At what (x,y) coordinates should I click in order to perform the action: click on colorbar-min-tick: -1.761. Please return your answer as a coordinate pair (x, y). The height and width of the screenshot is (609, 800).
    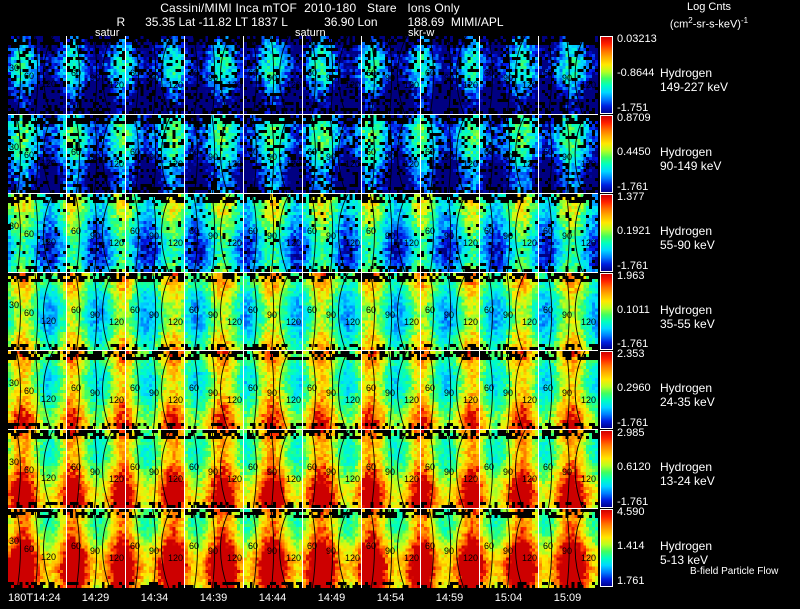
    Looking at the image, I should click on (633, 265).